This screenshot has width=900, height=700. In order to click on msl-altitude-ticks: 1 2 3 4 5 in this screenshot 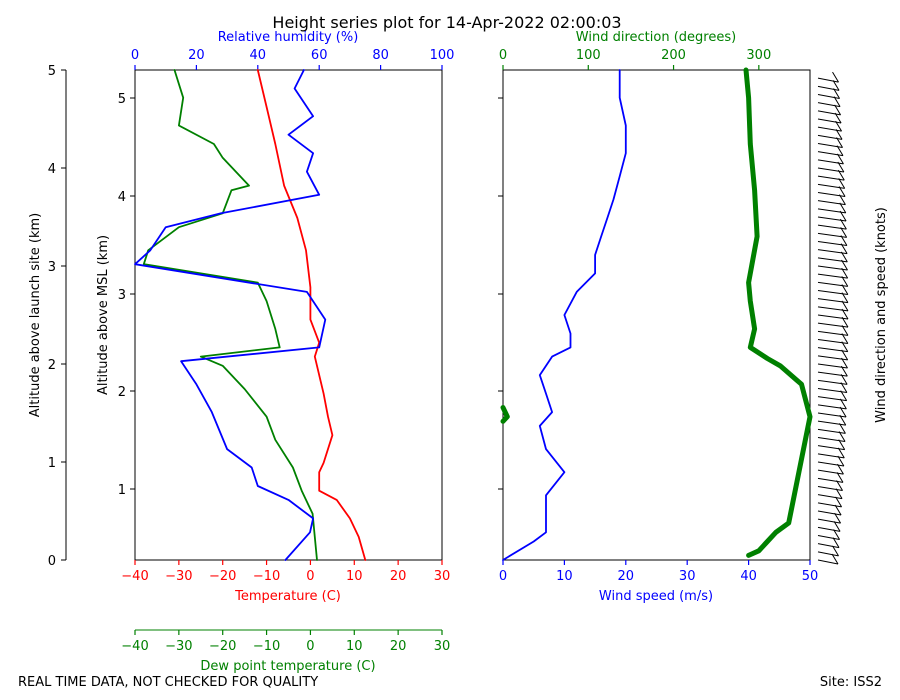, I will do `click(126, 295)`.